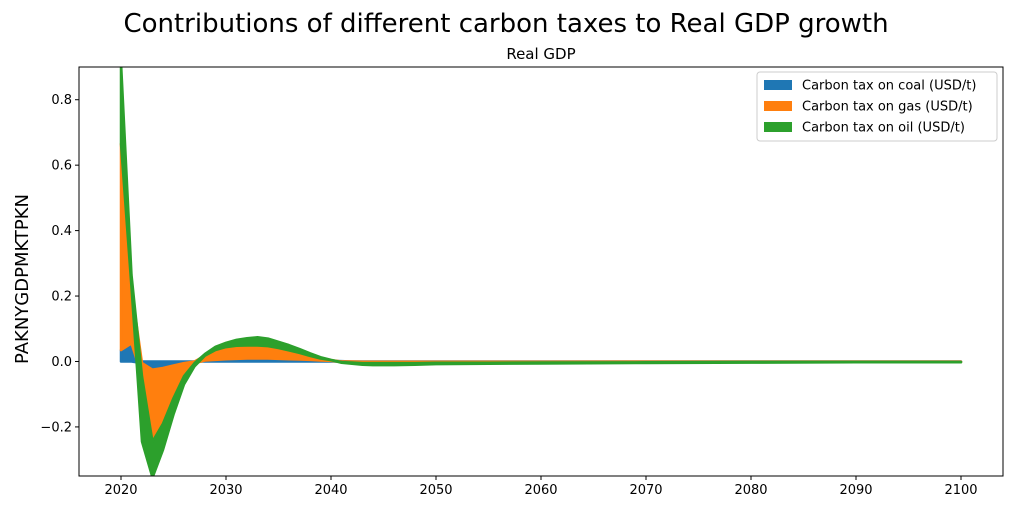 This screenshot has width=1011, height=511. What do you see at coordinates (330, 490) in the screenshot?
I see `x-tick-label: 2040` at bounding box center [330, 490].